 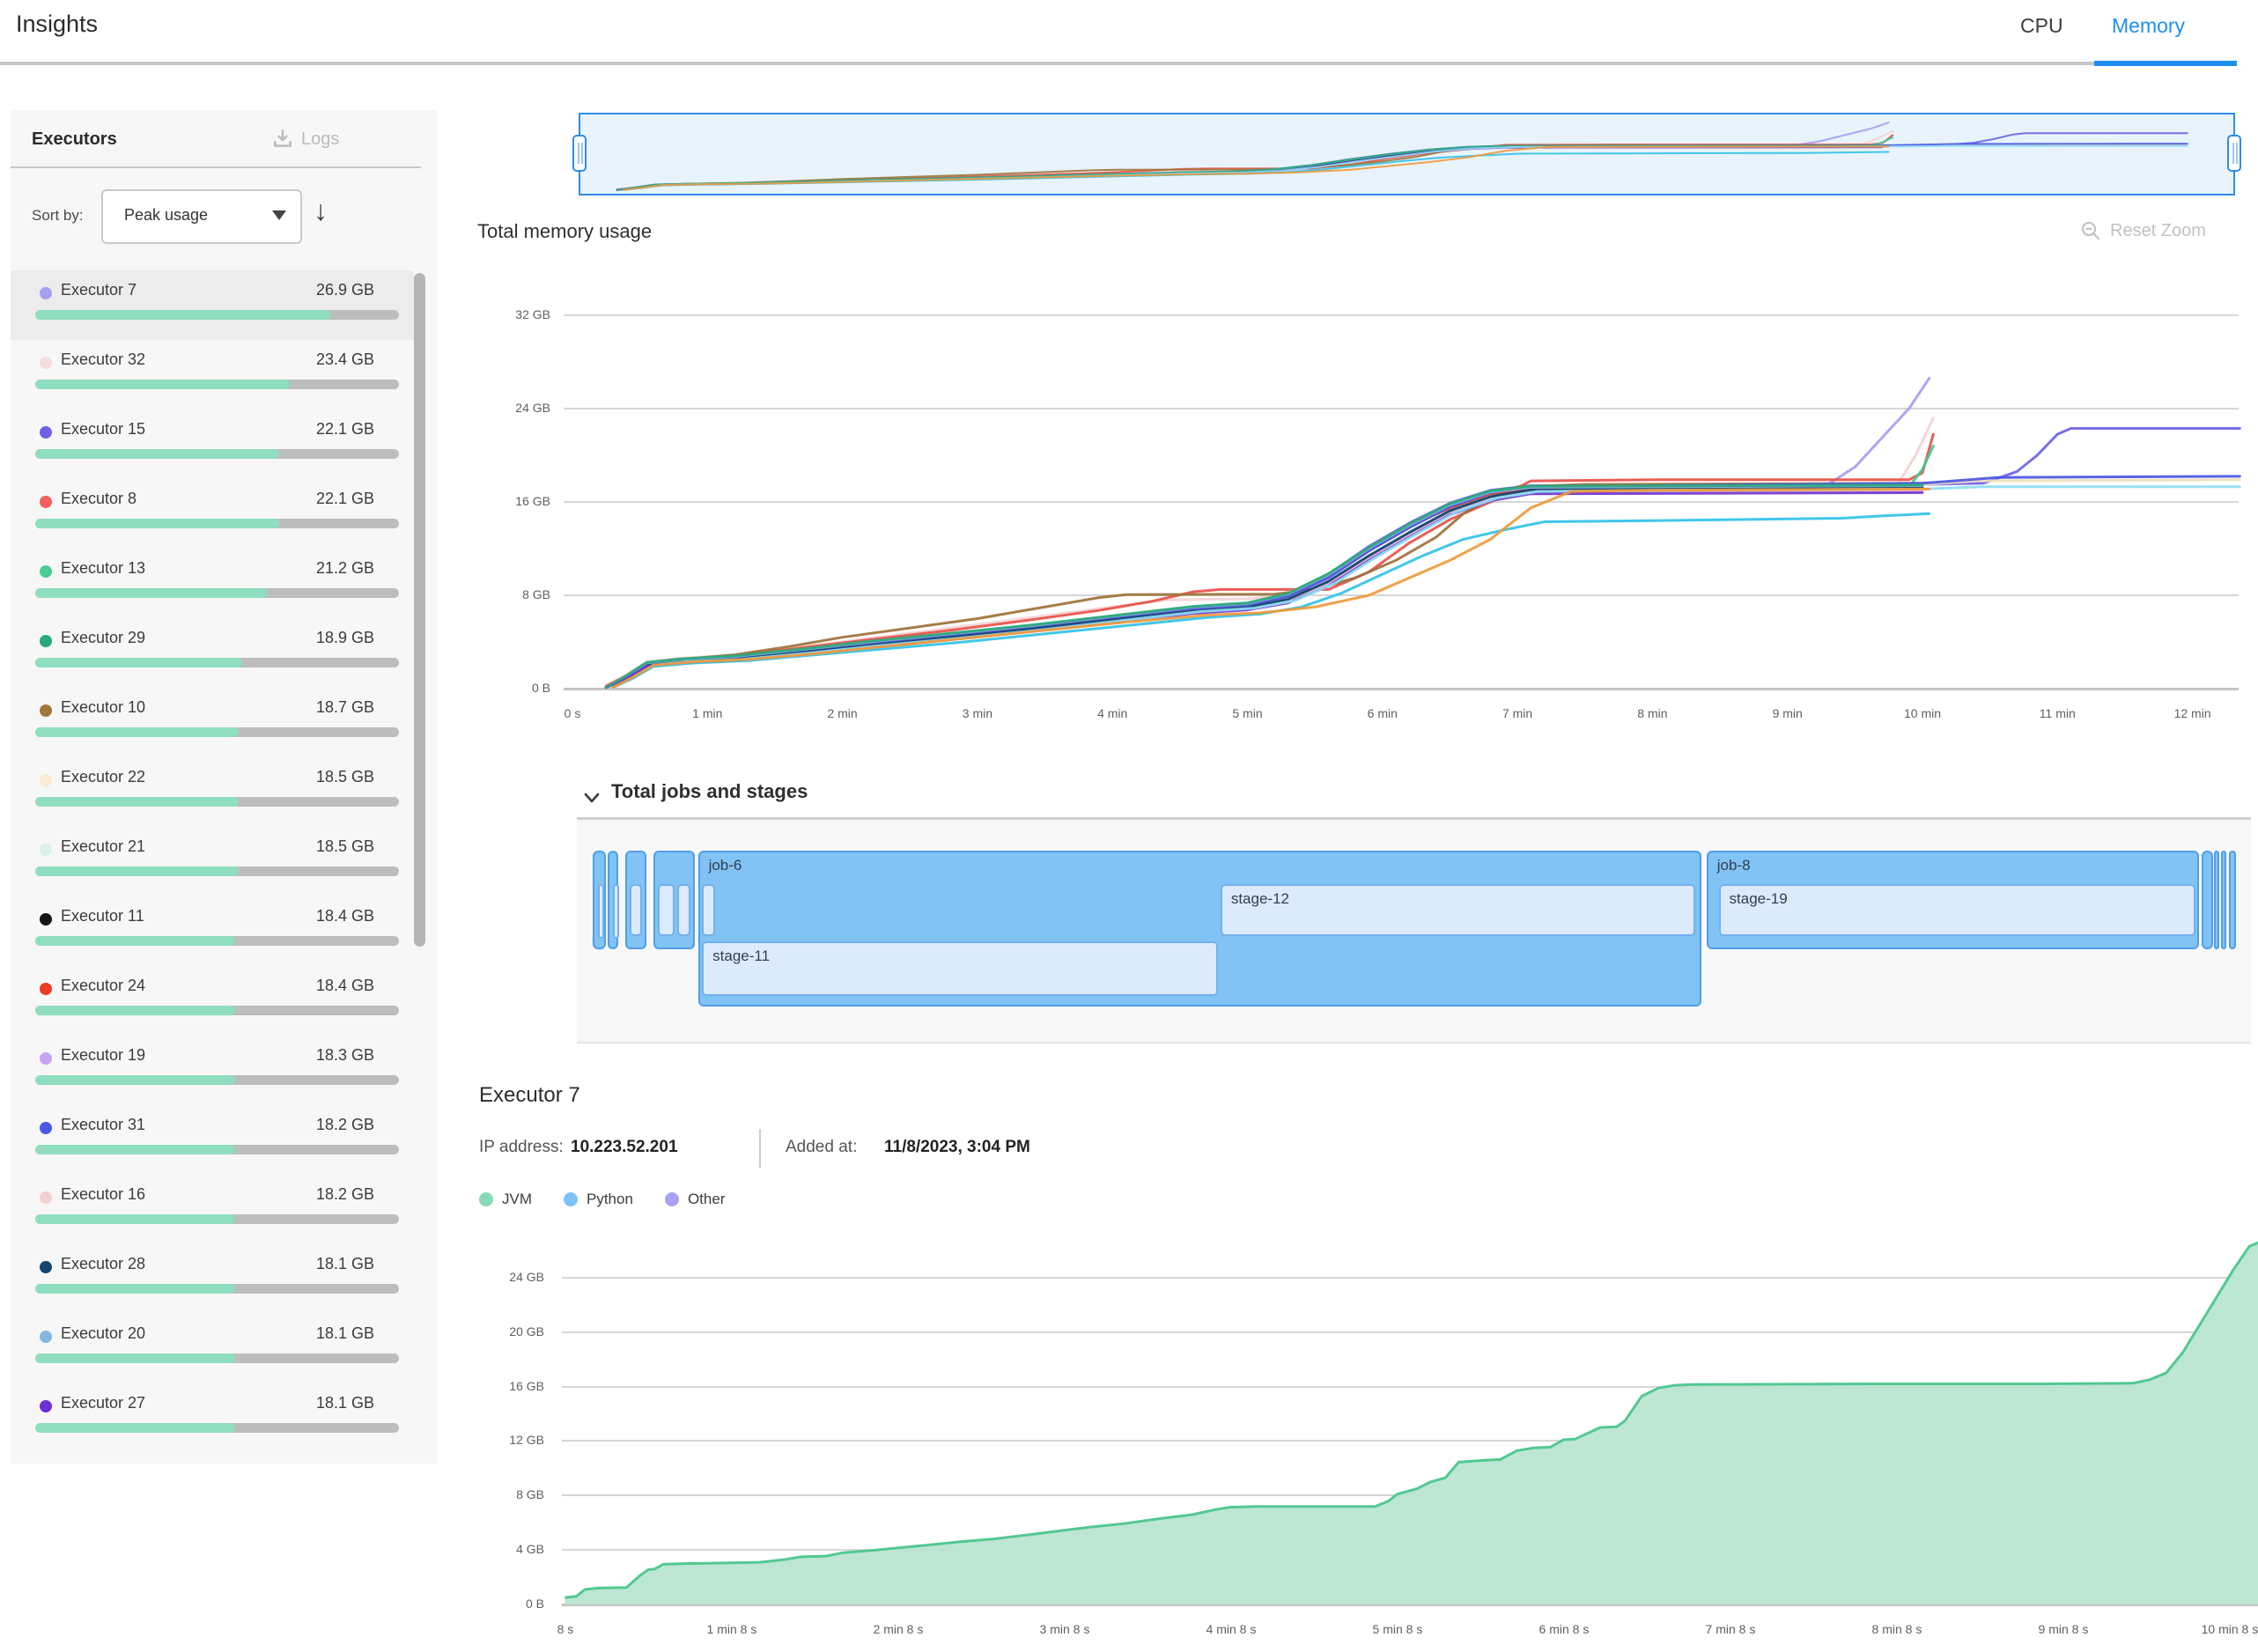 I want to click on stage-block: stage-12, so click(x=1458, y=910).